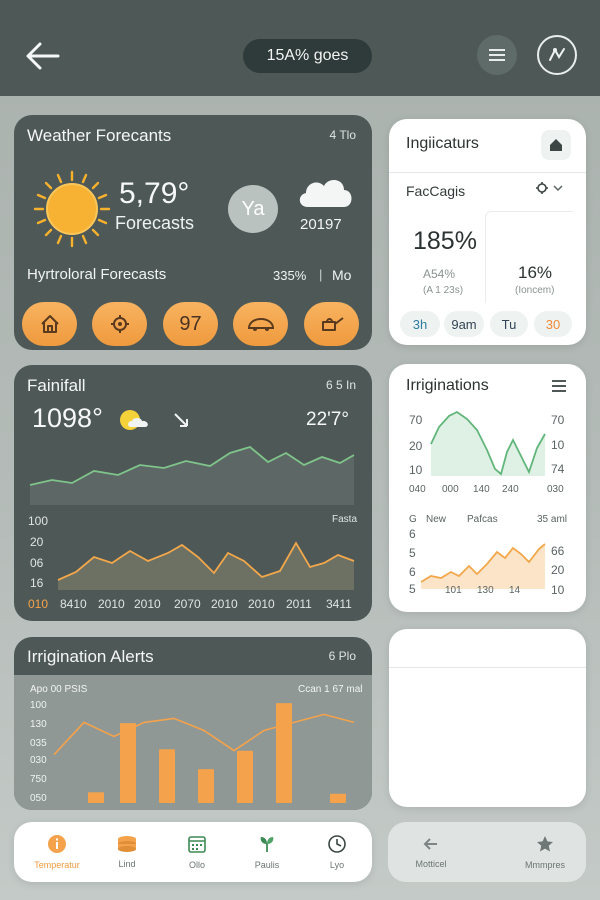 The width and height of the screenshot is (600, 900). What do you see at coordinates (445, 241) in the screenshot?
I see `indicators-main-value: 185%` at bounding box center [445, 241].